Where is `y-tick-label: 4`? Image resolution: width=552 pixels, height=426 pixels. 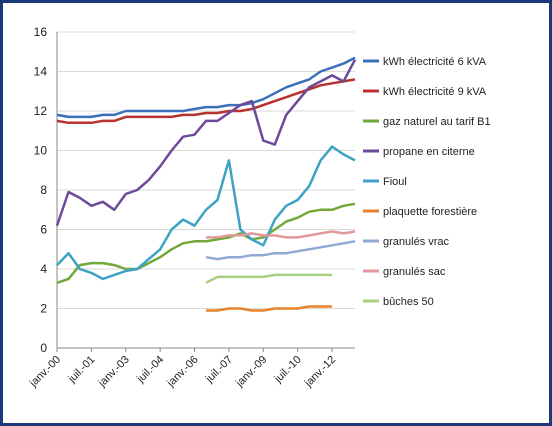 y-tick-label: 4 is located at coordinates (43, 269).